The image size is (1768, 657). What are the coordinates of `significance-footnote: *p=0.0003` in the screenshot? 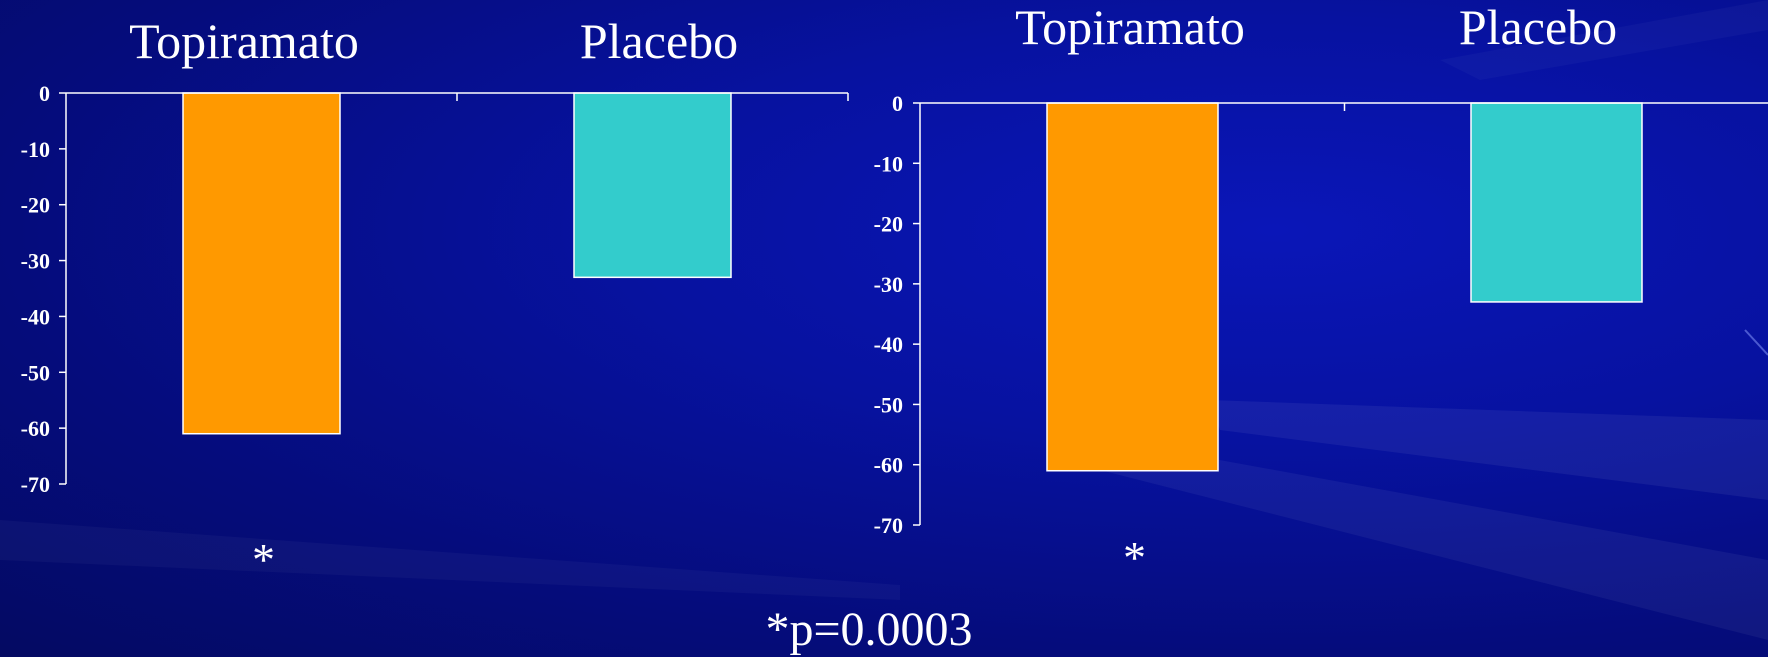 It's located at (869, 629).